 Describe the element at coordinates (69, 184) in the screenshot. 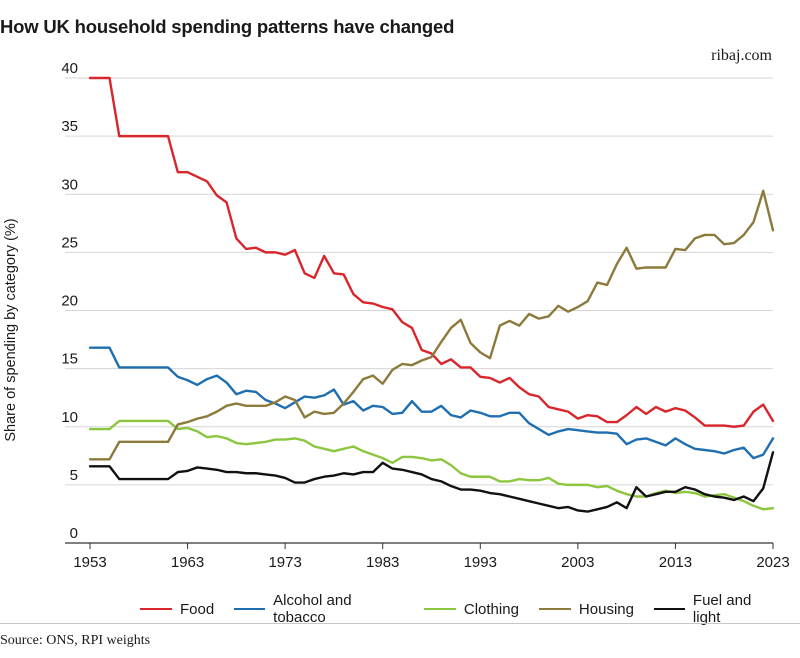

I see `y-tick-label: 30` at that location.